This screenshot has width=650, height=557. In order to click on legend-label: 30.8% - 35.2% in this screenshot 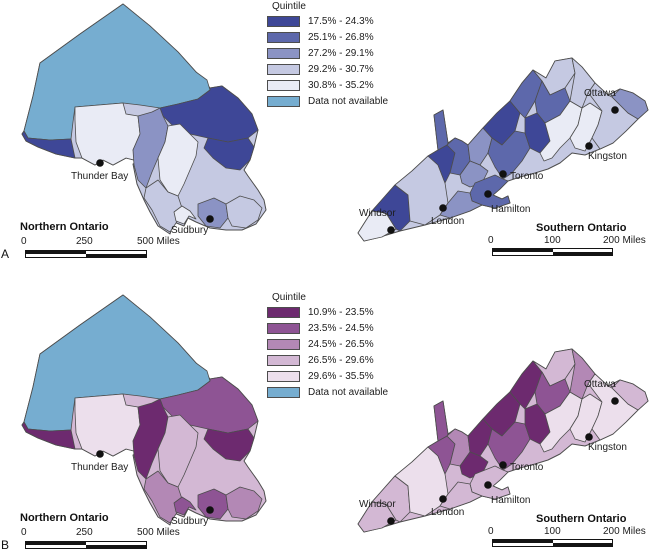, I will do `click(341, 85)`.